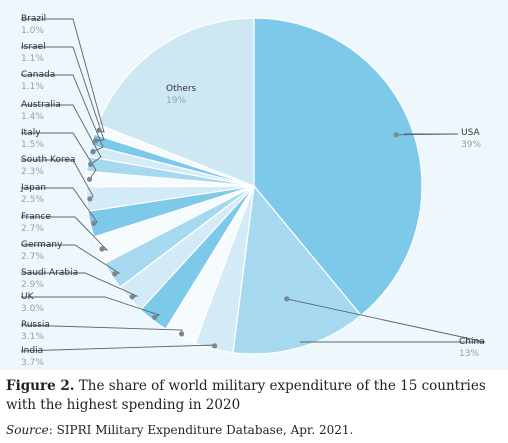 The width and height of the screenshot is (508, 443). I want to click on leader-dot-france, so click(102, 249).